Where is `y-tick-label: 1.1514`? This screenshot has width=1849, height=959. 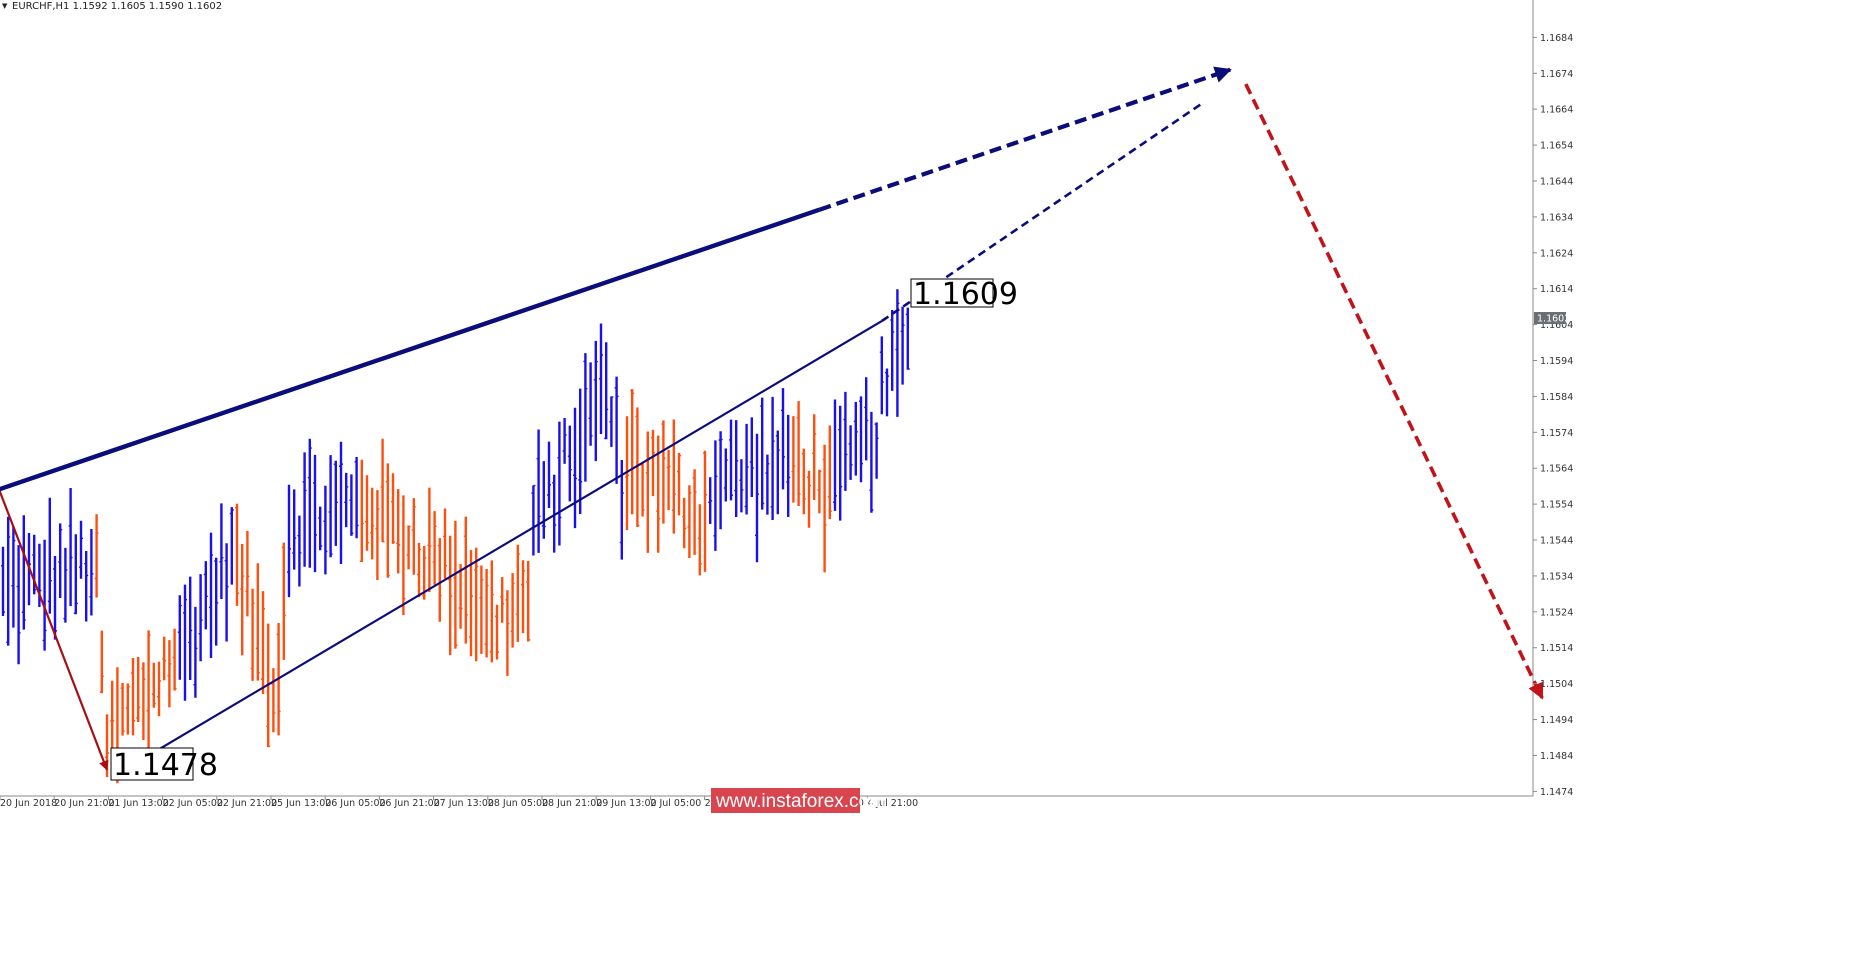 y-tick-label: 1.1514 is located at coordinates (1556, 648).